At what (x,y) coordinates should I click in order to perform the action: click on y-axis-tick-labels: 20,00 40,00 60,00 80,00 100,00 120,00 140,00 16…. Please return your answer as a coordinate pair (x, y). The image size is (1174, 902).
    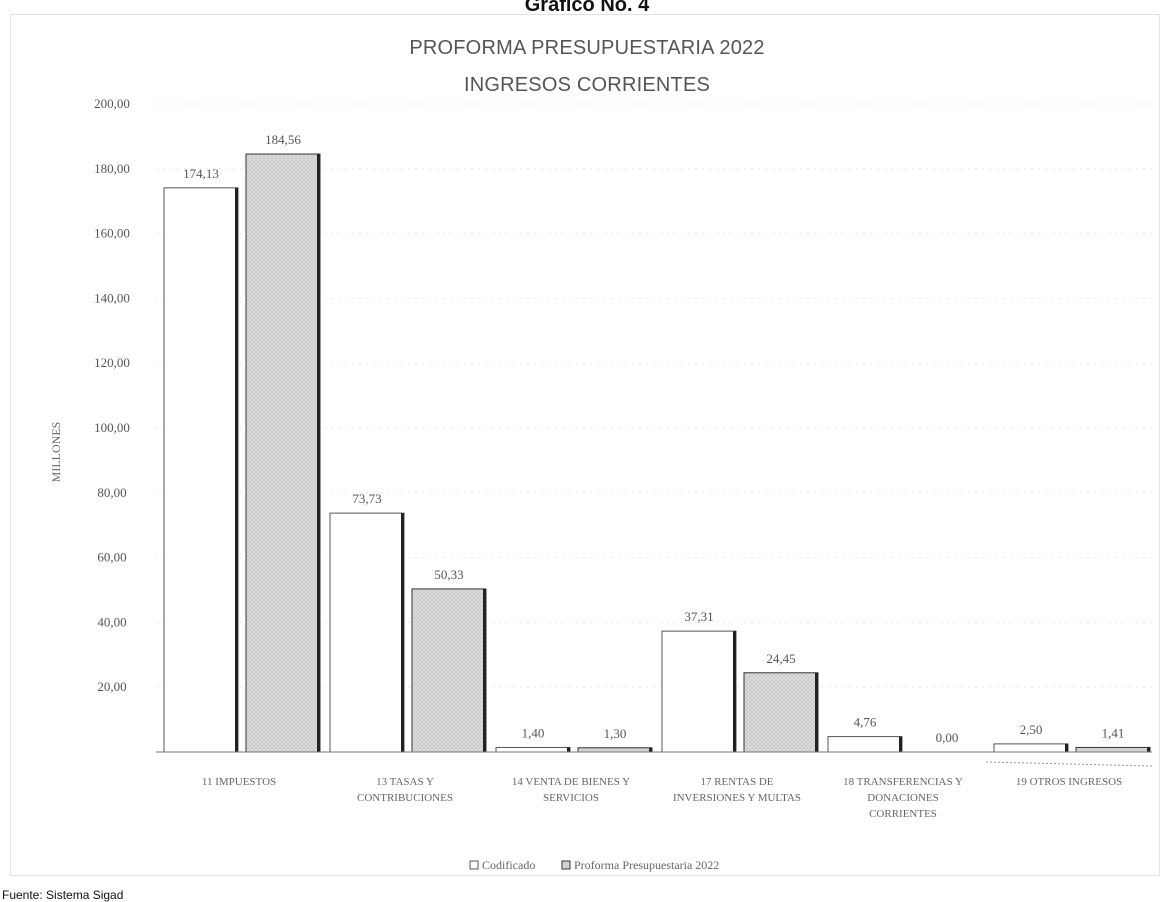
    Looking at the image, I should click on (112, 395).